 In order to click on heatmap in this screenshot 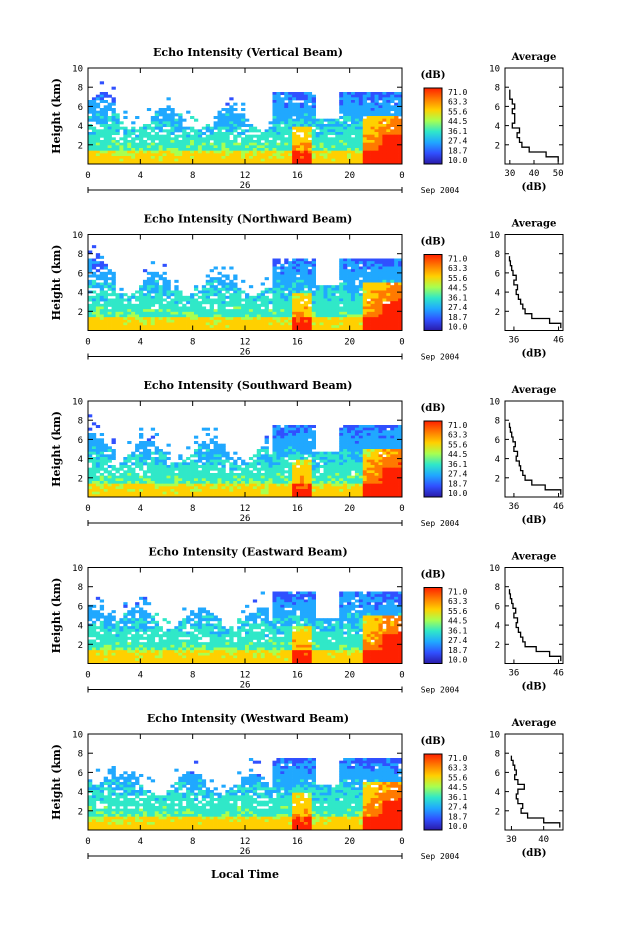, I will do `click(245, 288)`.